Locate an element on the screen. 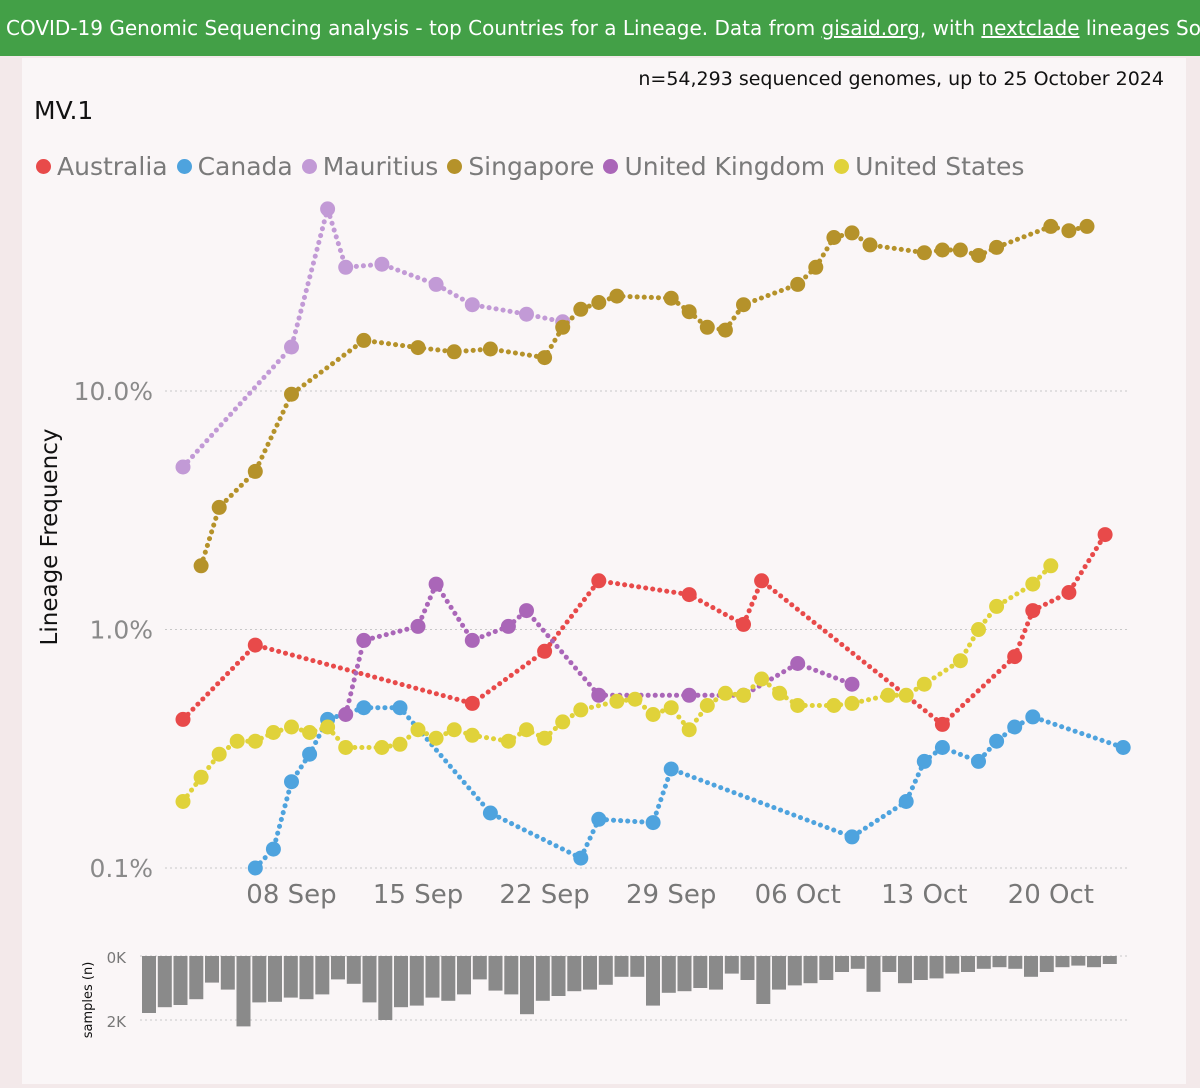 The width and height of the screenshot is (1200, 1088). legend-item-united-kingdom: United Kingdom is located at coordinates (714, 166).